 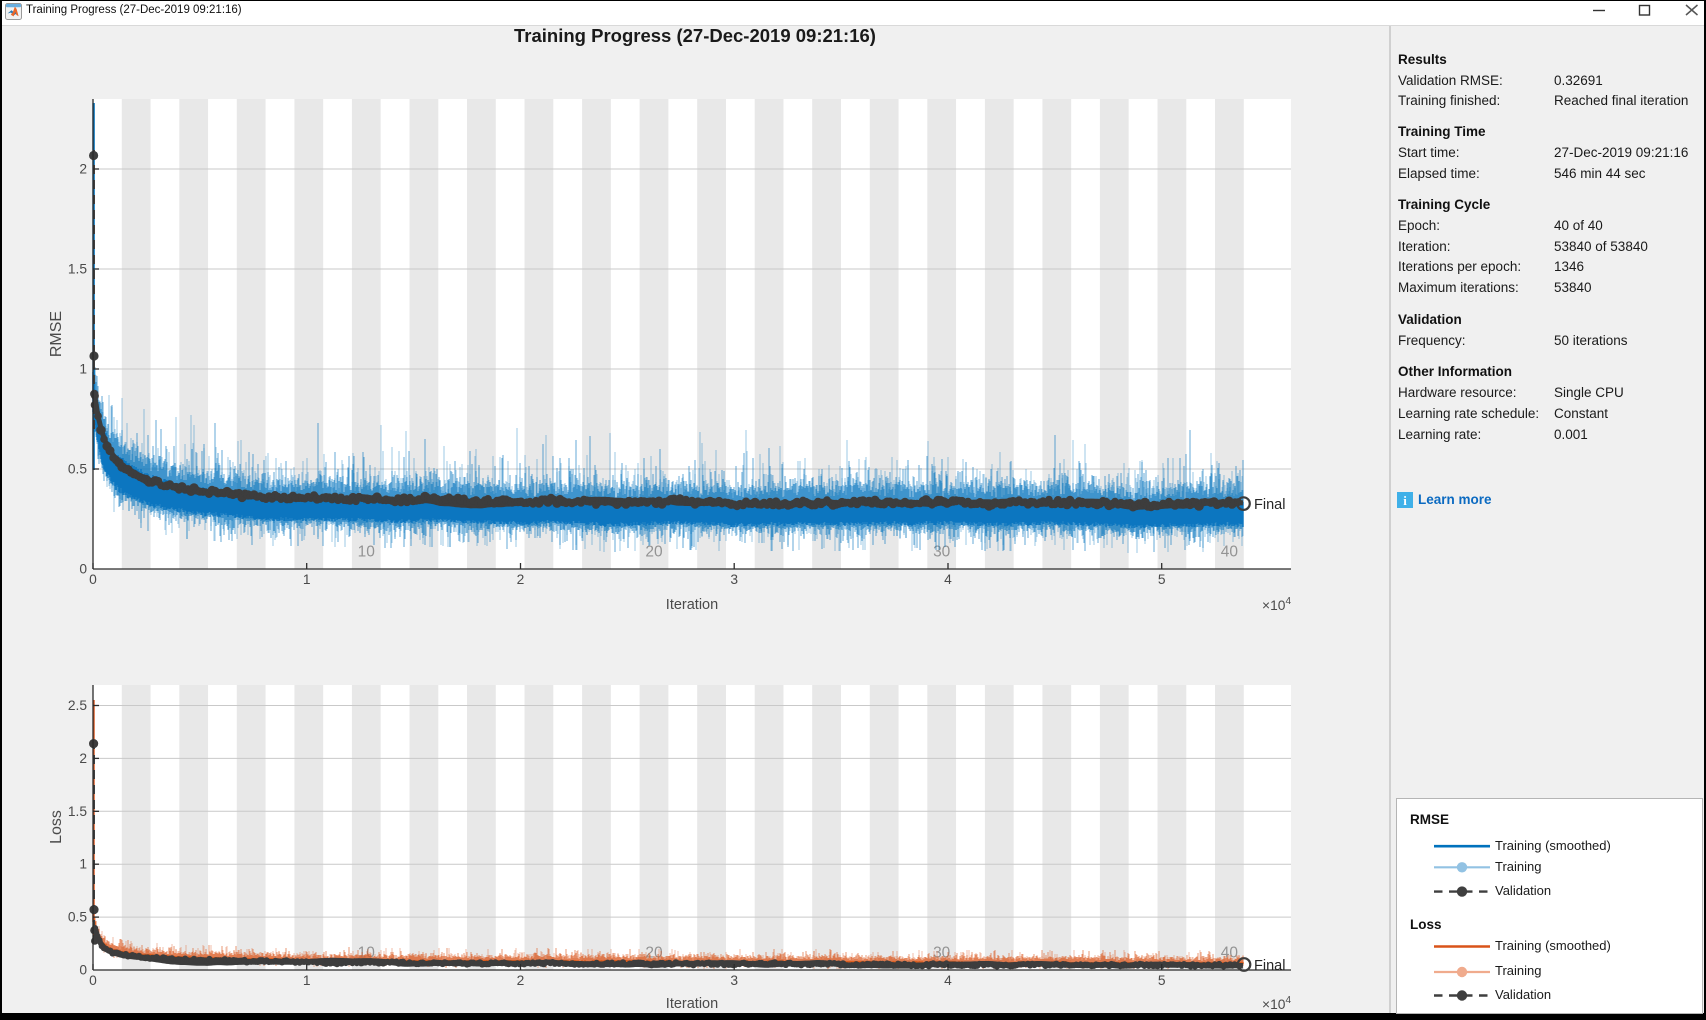 I want to click on svg-text: 2.5, so click(x=78, y=705).